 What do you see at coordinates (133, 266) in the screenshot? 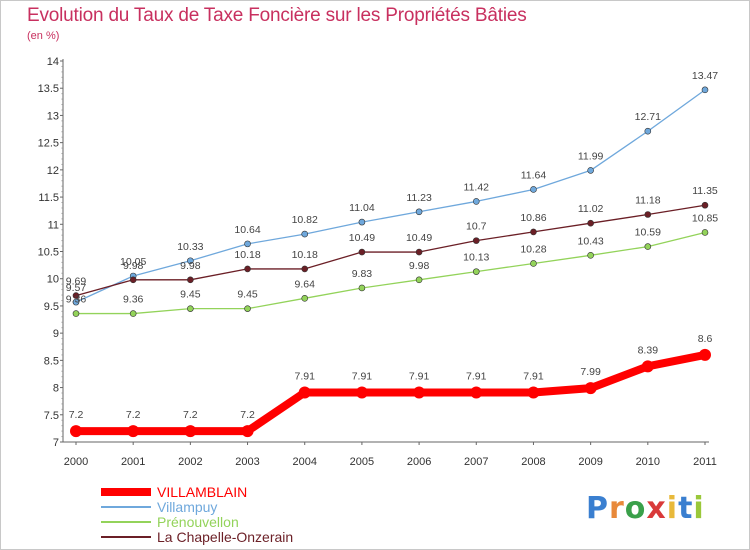
I see `data-label: 9.98` at bounding box center [133, 266].